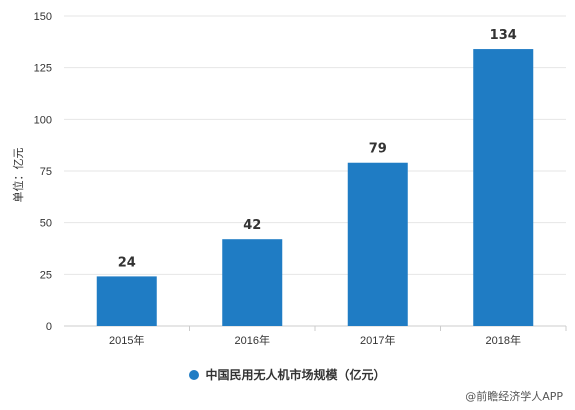 This screenshot has width=575, height=410. Describe the element at coordinates (252, 225) in the screenshot. I see `data-label: 42` at that location.